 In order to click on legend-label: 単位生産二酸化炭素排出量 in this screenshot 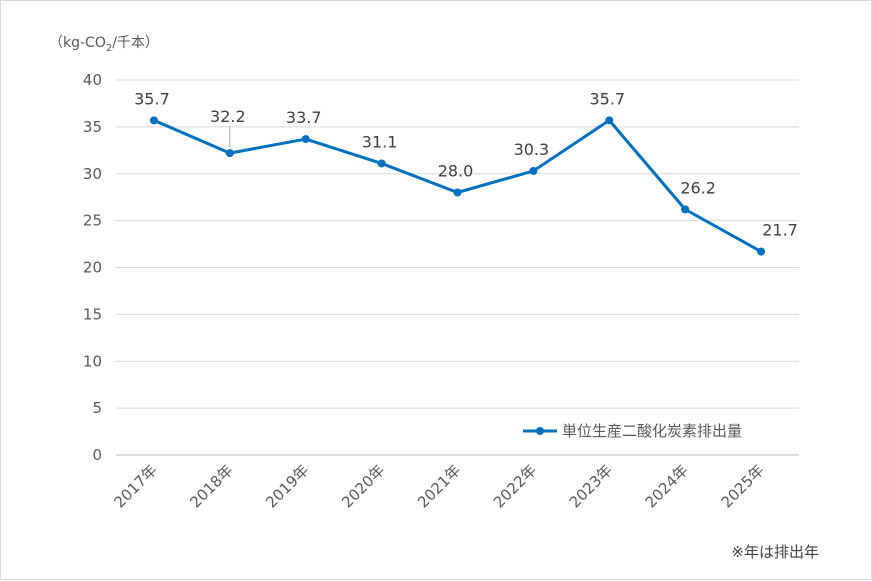, I will do `click(652, 431)`.